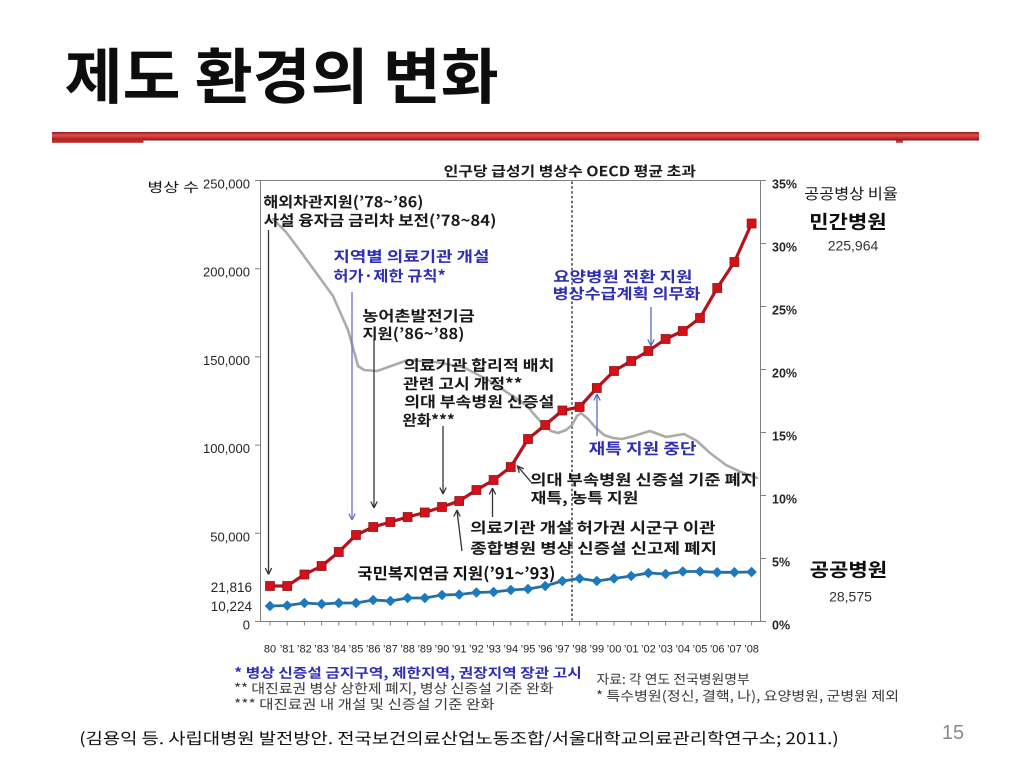 This screenshot has width=1024, height=768. What do you see at coordinates (287, 650) in the screenshot?
I see `svg-text: ’81` at bounding box center [287, 650].